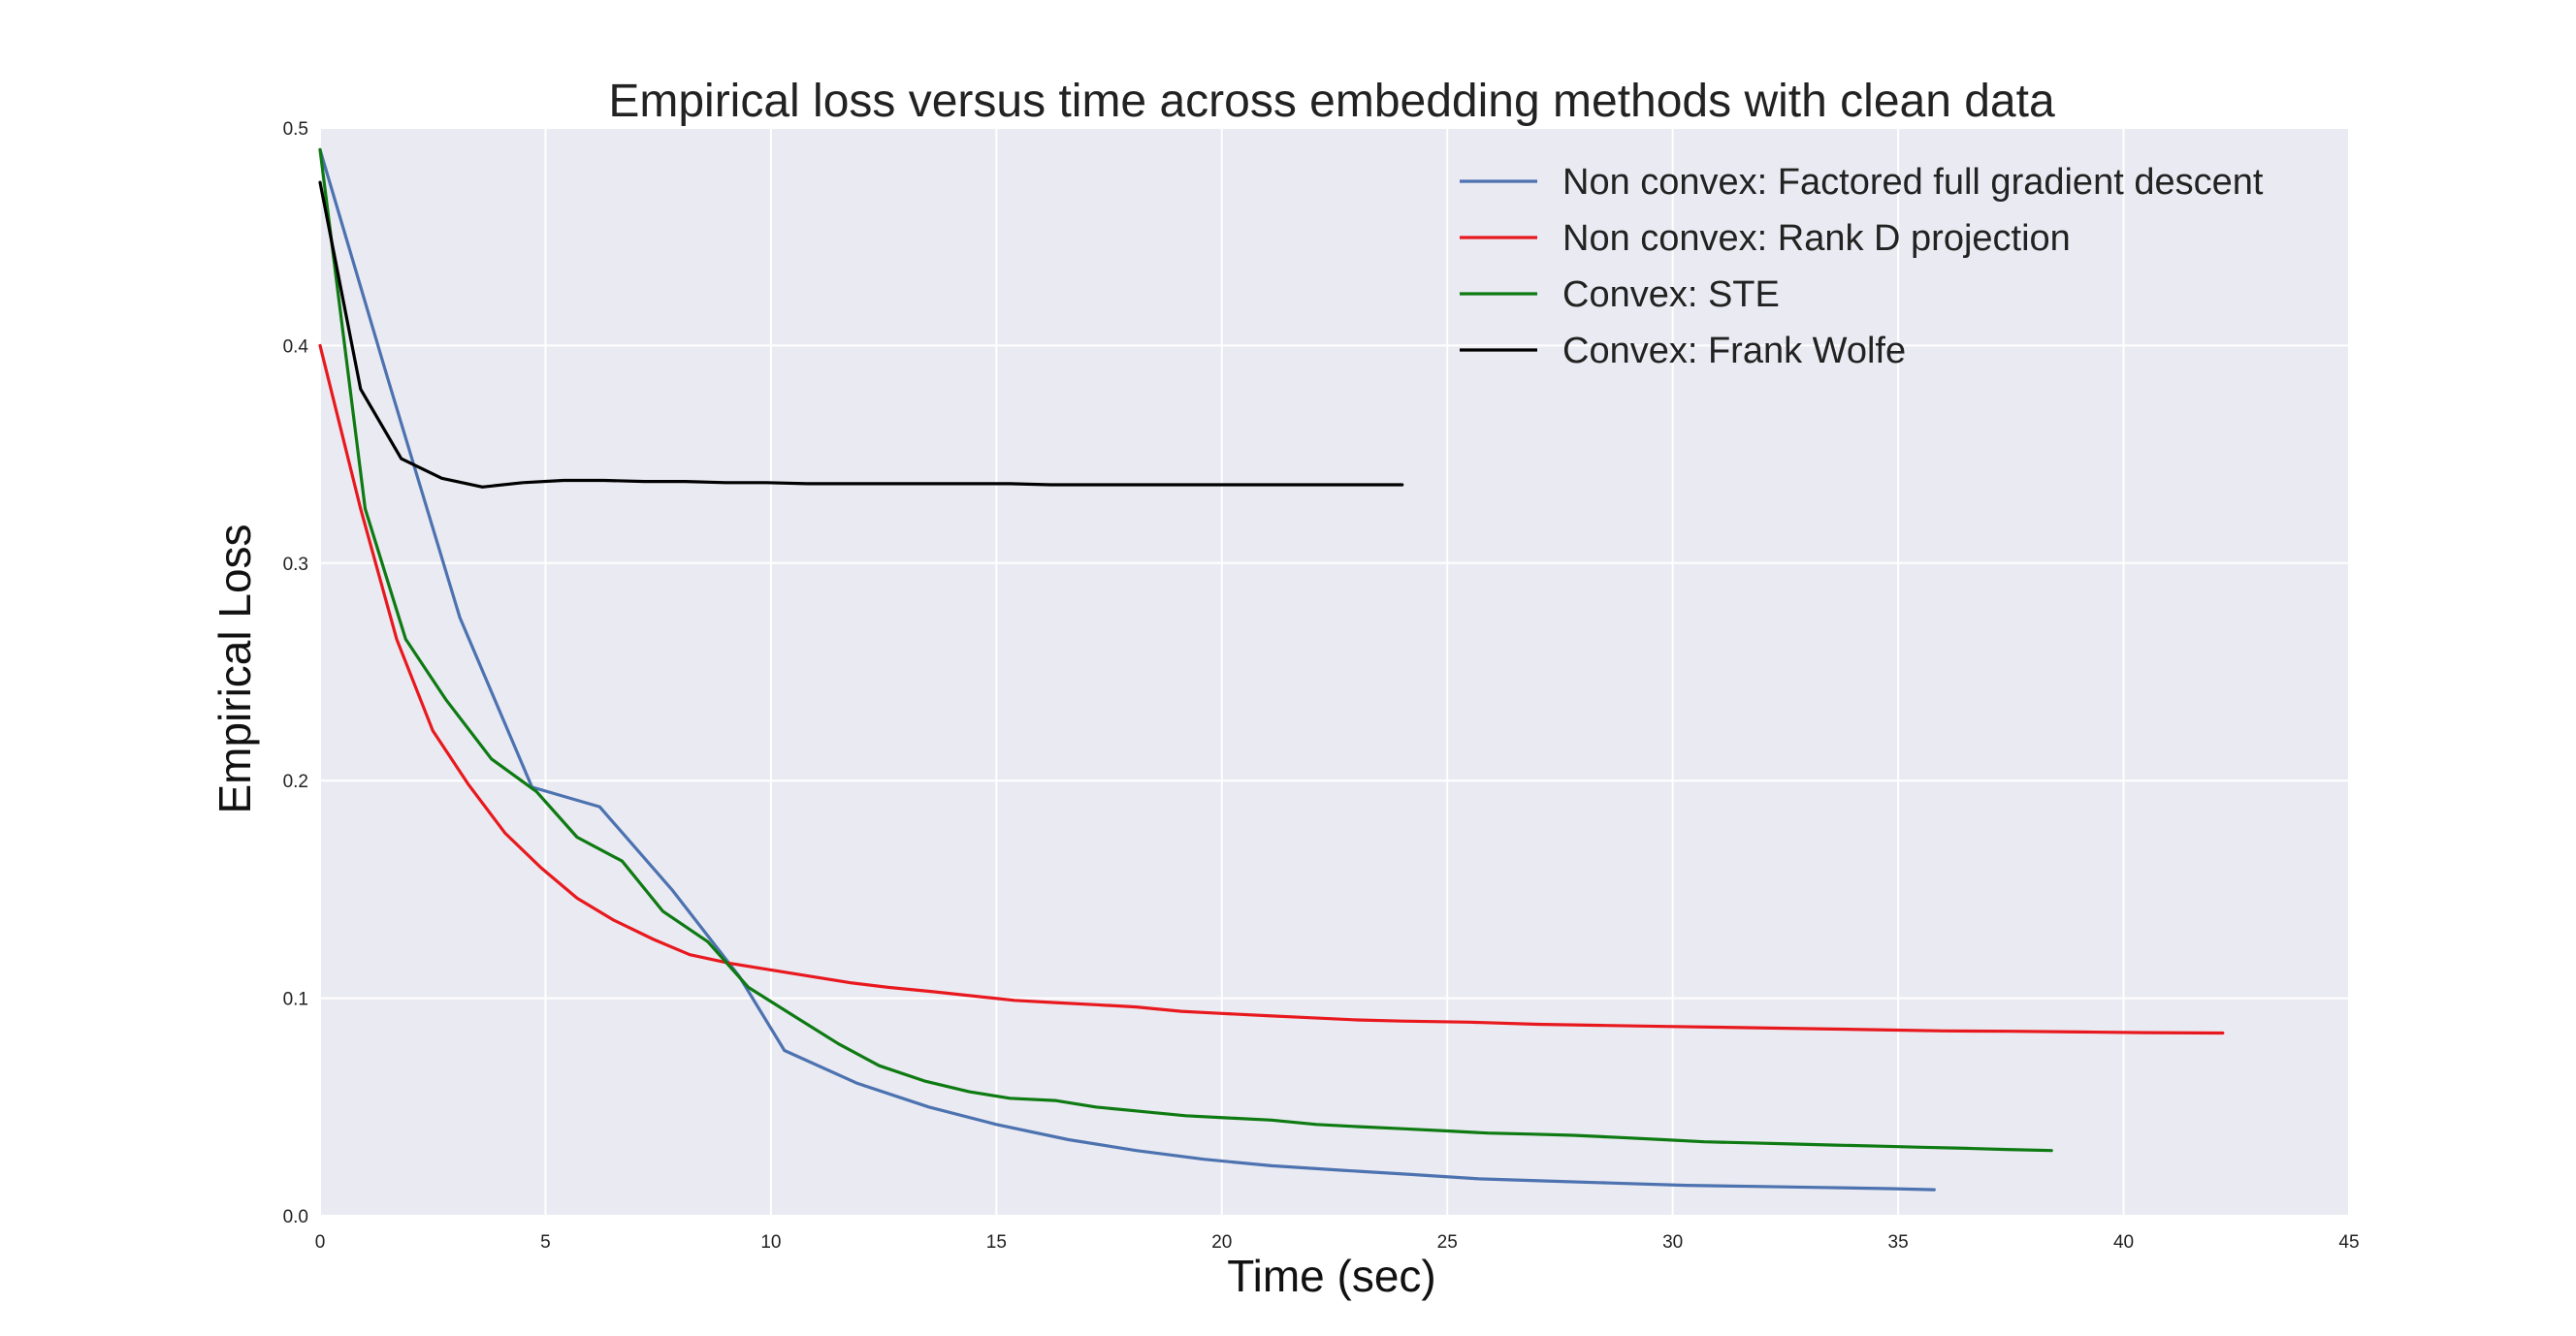 The image size is (2576, 1336). Describe the element at coordinates (2123, 1242) in the screenshot. I see `x-tick-label: 40` at that location.